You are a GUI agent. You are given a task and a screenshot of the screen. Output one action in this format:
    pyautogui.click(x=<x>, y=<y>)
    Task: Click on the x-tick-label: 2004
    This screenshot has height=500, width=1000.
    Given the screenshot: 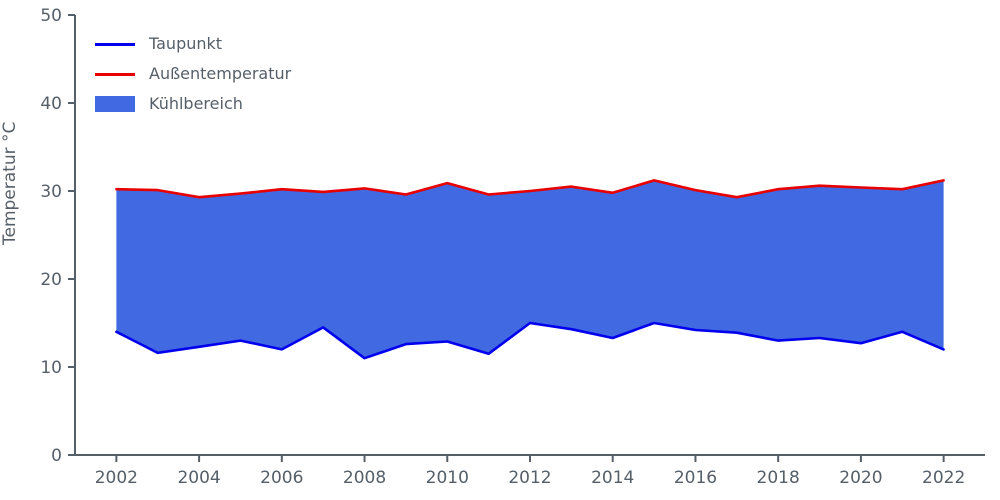 What is the action you would take?
    pyautogui.click(x=198, y=478)
    